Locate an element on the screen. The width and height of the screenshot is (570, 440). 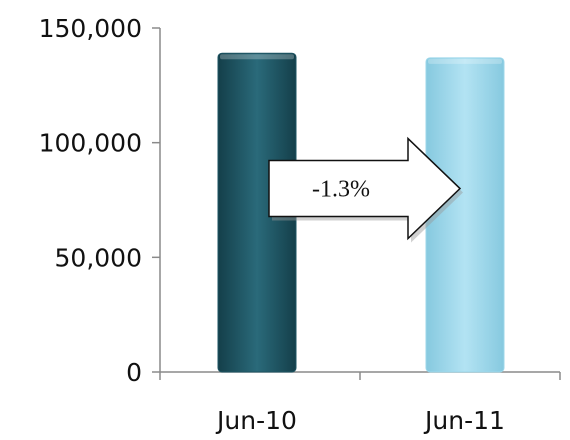
change-annotation: -1.3% is located at coordinates (365, 189).